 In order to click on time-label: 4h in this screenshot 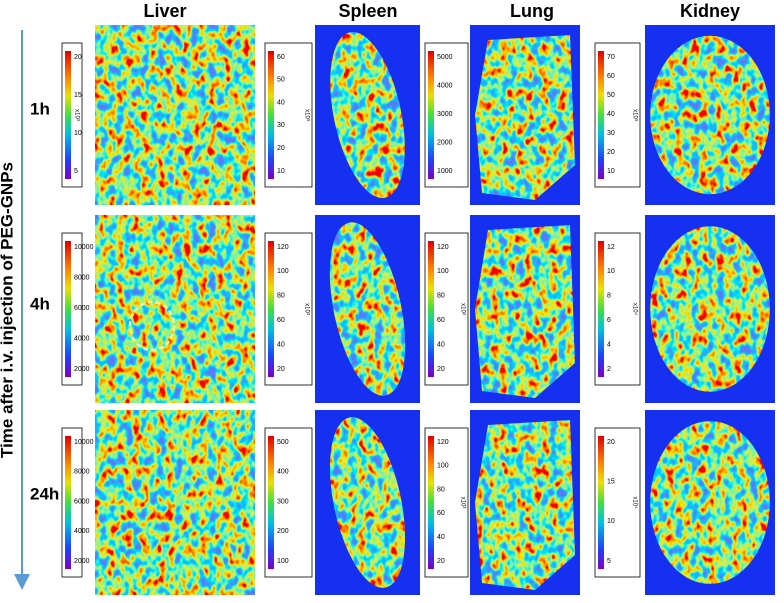, I will do `click(40, 303)`.